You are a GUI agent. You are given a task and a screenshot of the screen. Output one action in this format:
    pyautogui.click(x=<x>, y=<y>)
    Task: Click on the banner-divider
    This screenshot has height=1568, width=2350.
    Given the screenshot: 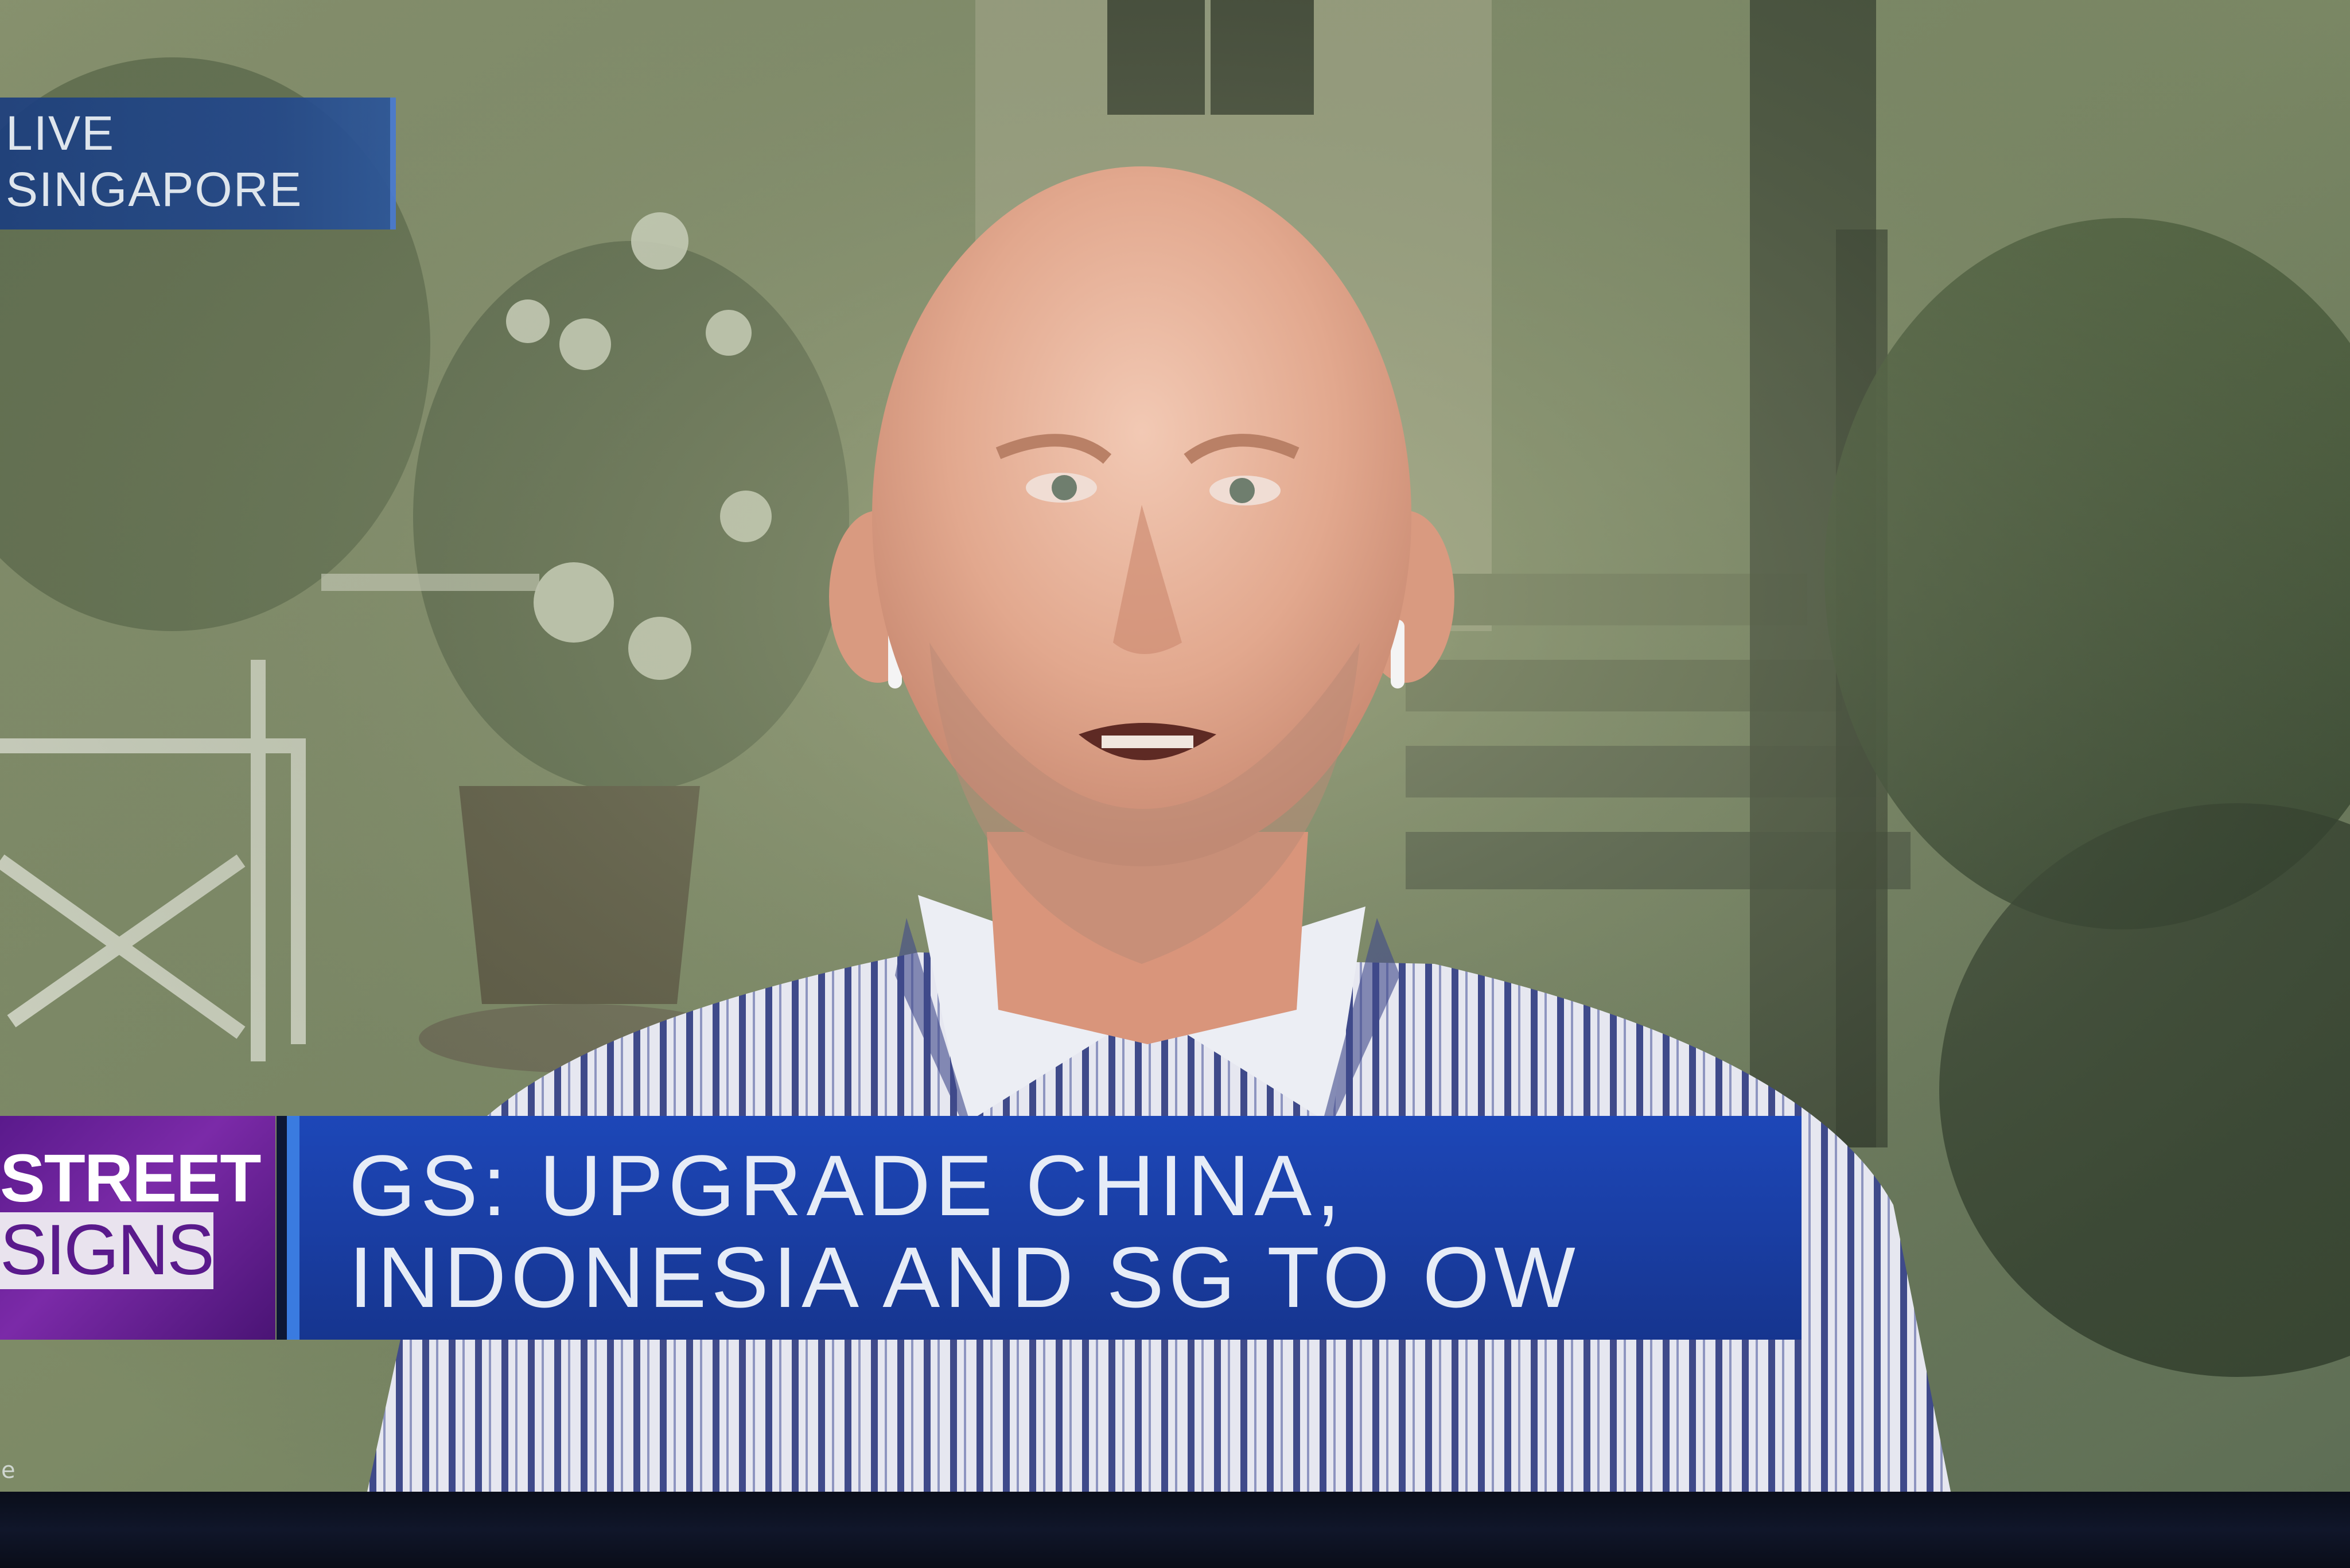 What is the action you would take?
    pyautogui.click(x=282, y=1228)
    